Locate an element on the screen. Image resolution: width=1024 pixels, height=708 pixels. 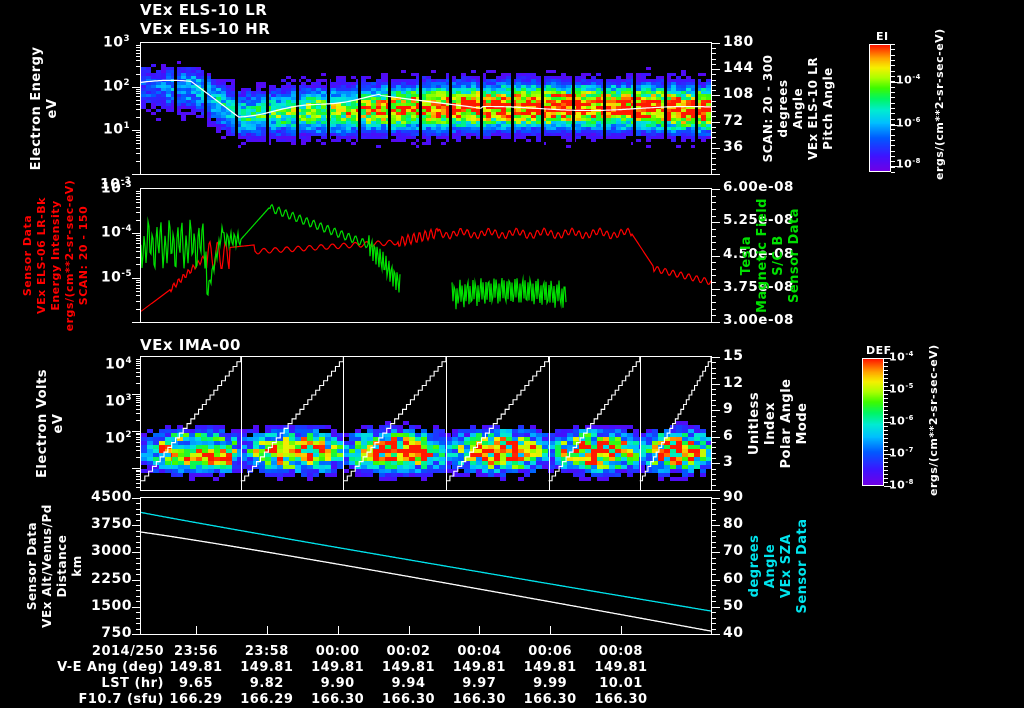
time-cell-r1-c5: 9.99 is located at coordinates (550, 683).